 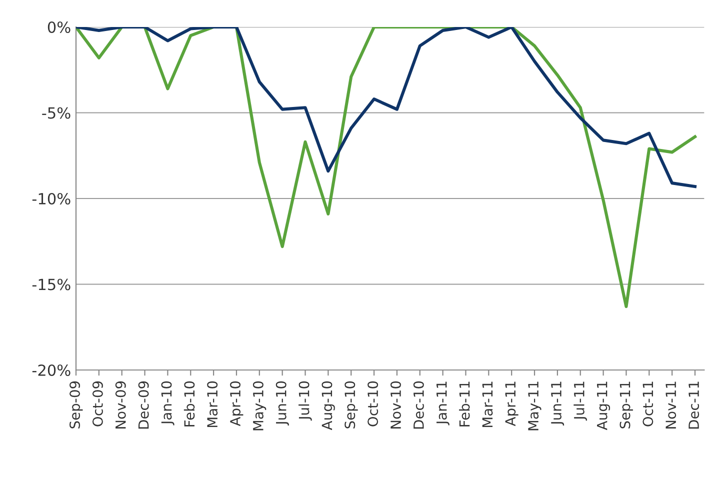 I want to click on x-tick-label: Sep-09, so click(x=76, y=404).